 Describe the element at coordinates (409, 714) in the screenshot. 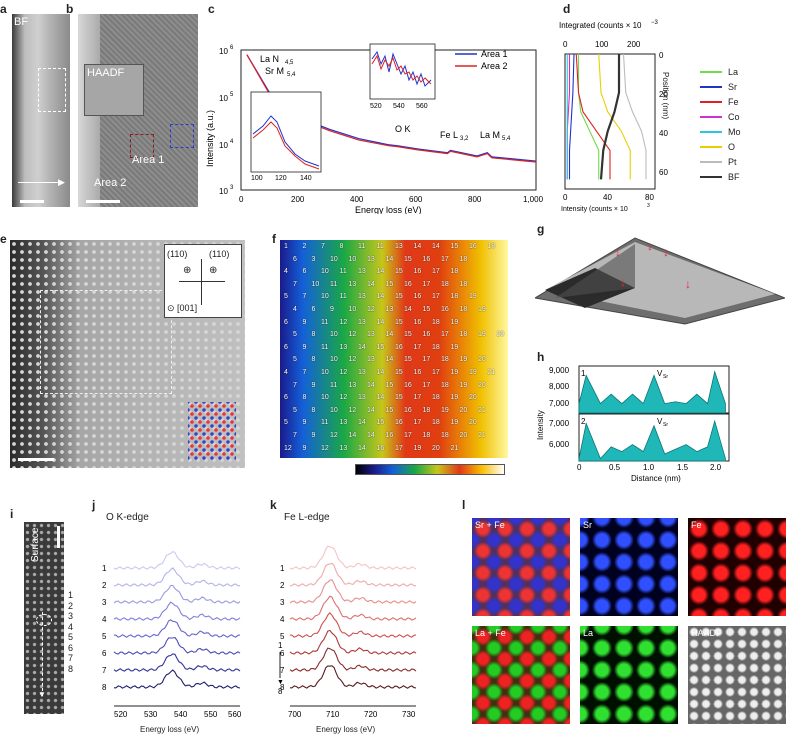

I see `panel-k-xtick-4: 730` at that location.